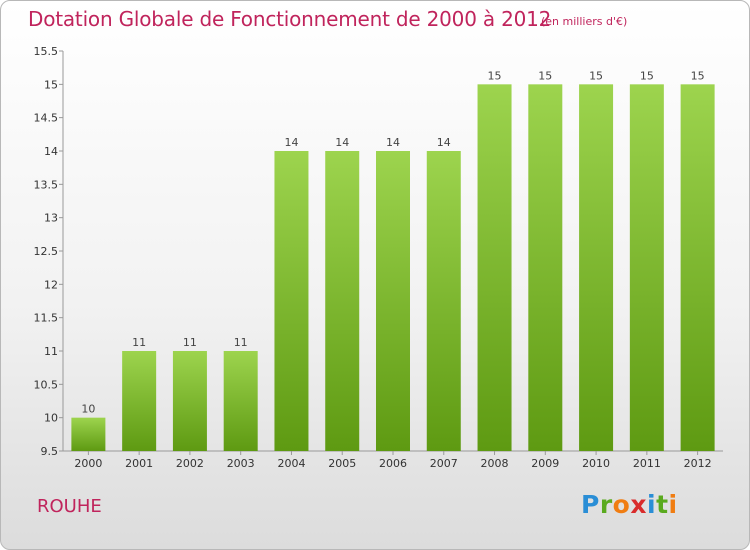  I want to click on y-tick-label: 10, so click(51, 418).